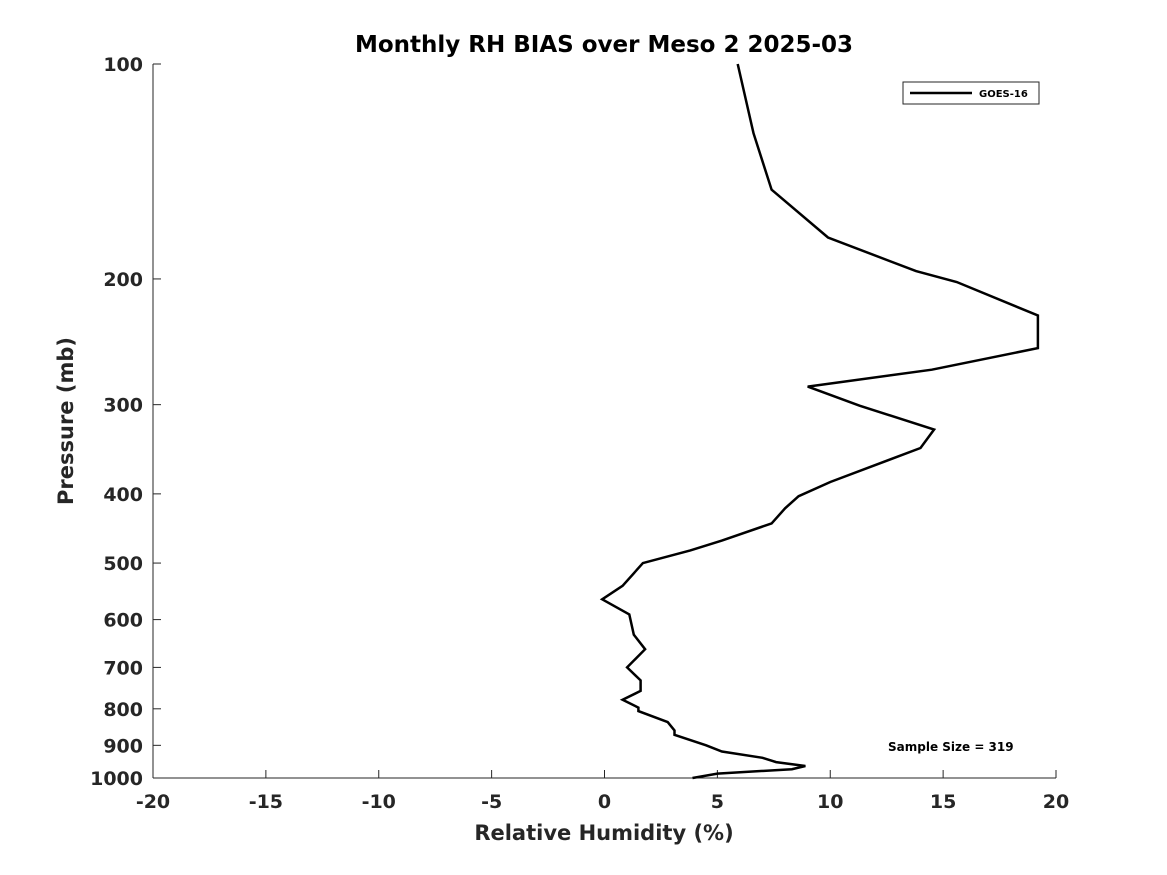  Describe the element at coordinates (123, 65) in the screenshot. I see `y-tick-label: 100` at that location.